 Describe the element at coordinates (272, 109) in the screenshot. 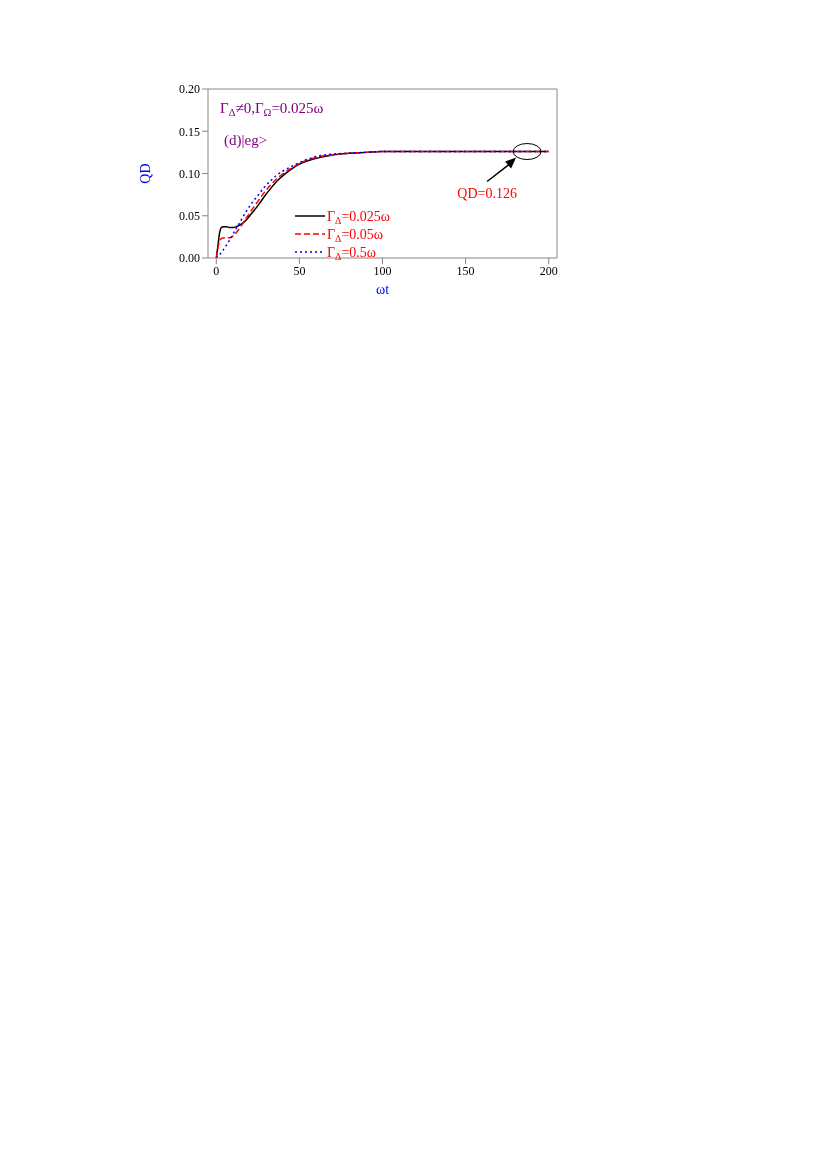

I see `annotation: Γ$_{Δ}$≠0,Γ$_{Ω}$=0.025ω` at that location.